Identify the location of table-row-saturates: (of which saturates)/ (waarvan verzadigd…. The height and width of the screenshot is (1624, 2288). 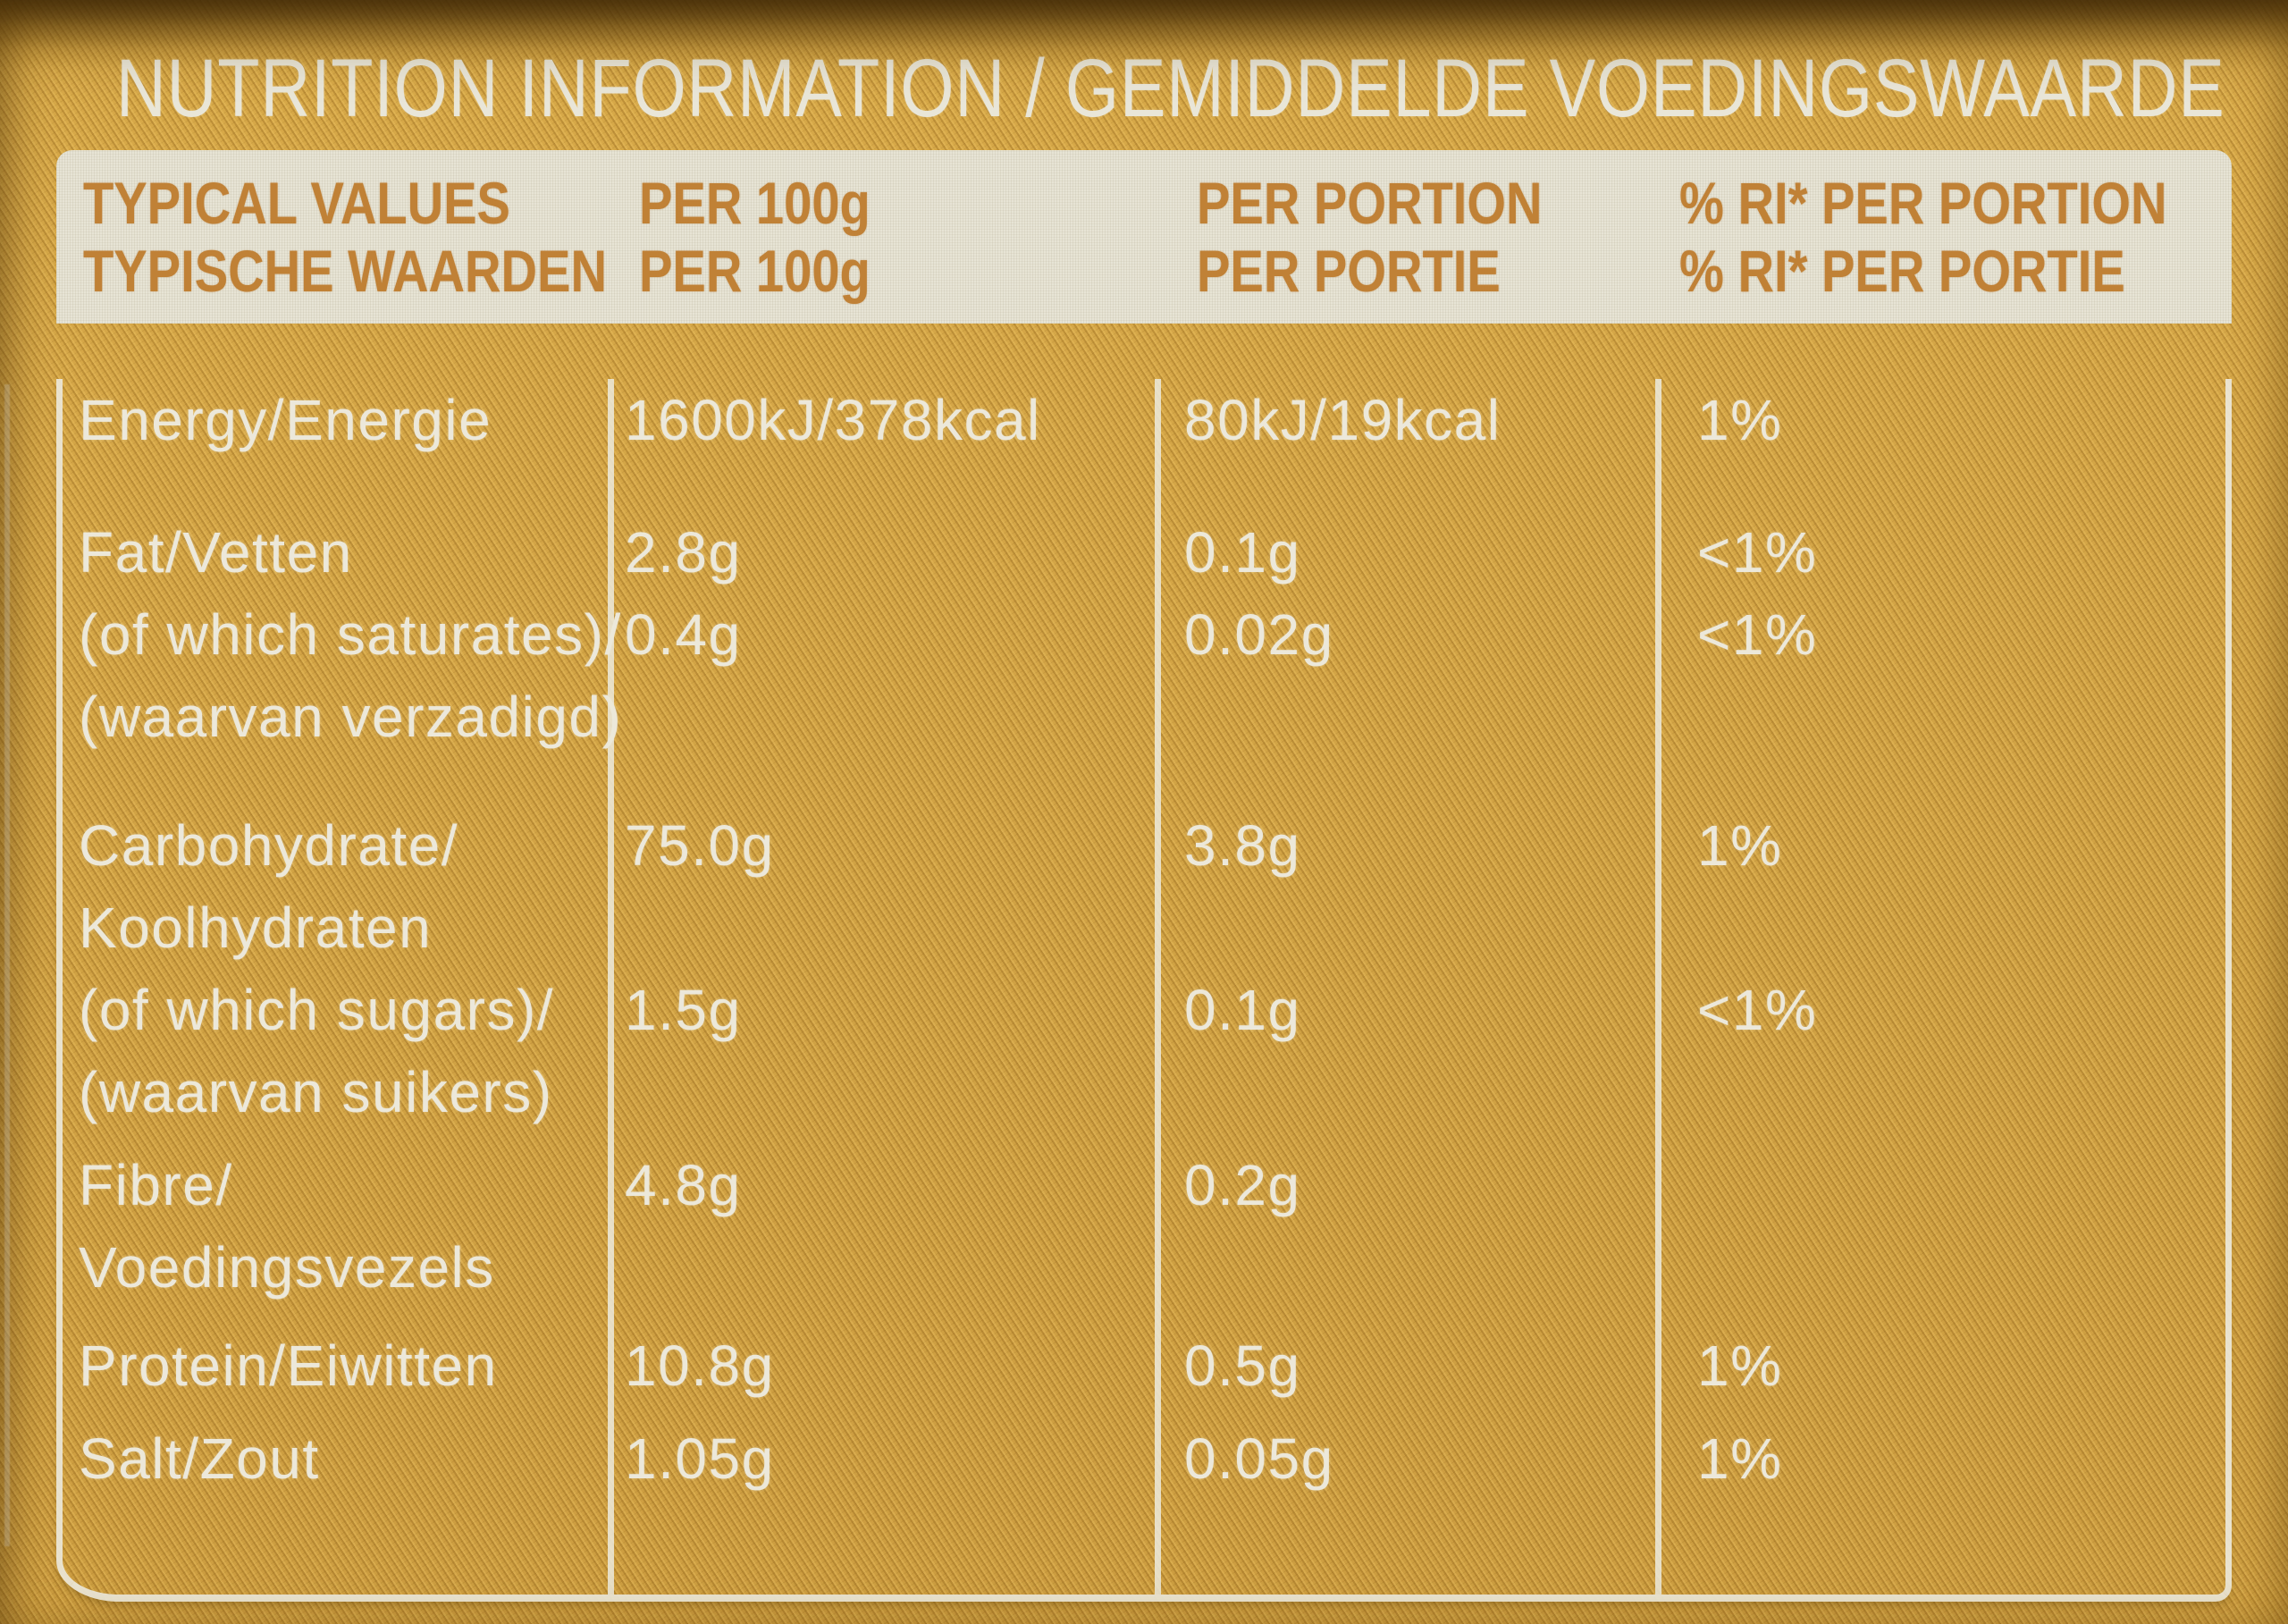
(1144, 676).